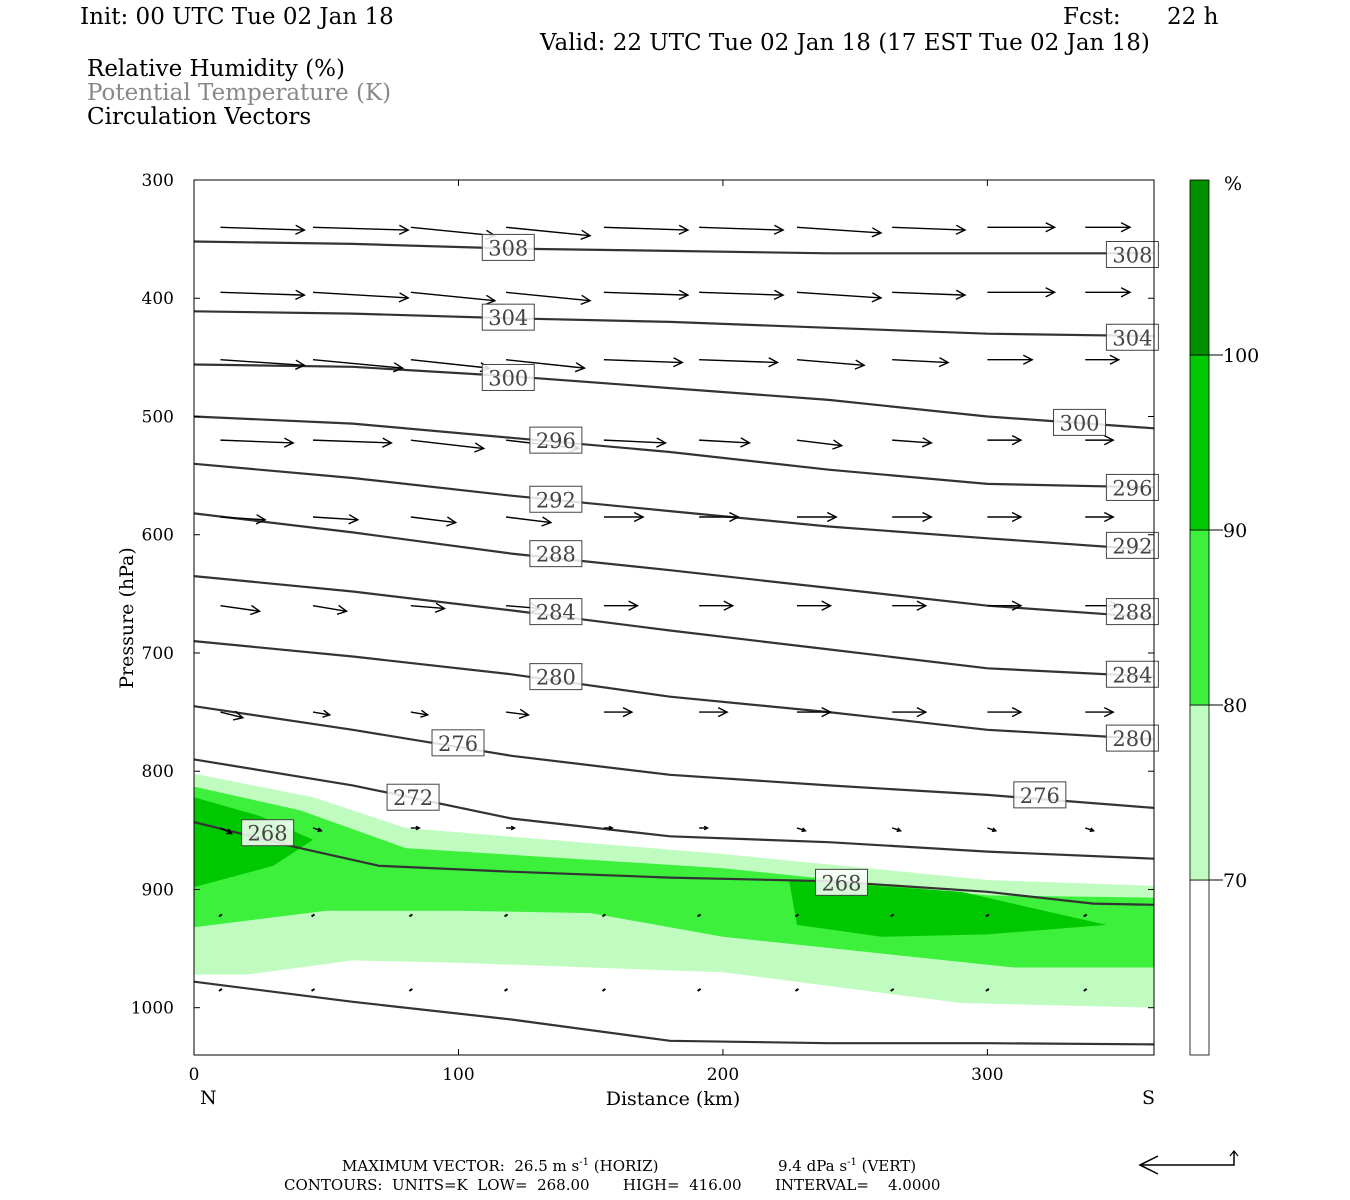 The width and height of the screenshot is (1350, 1200). Describe the element at coordinates (508, 377) in the screenshot. I see `theta-label: 300` at that location.